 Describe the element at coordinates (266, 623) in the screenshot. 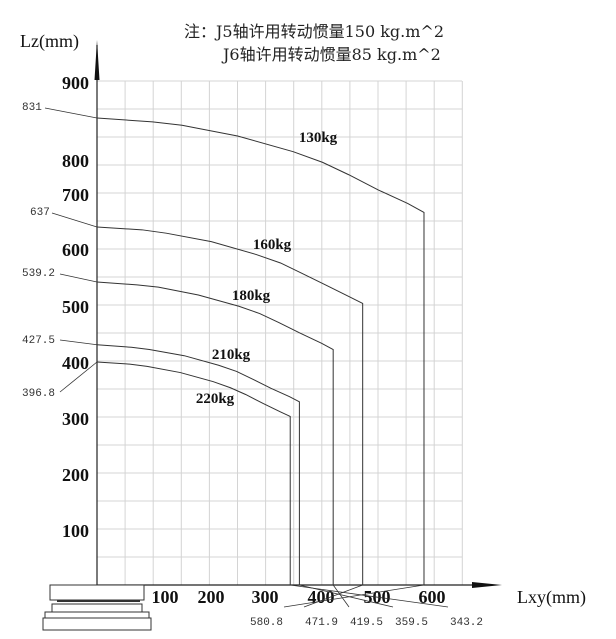

I see `reach-annotation: 580.8` at that location.